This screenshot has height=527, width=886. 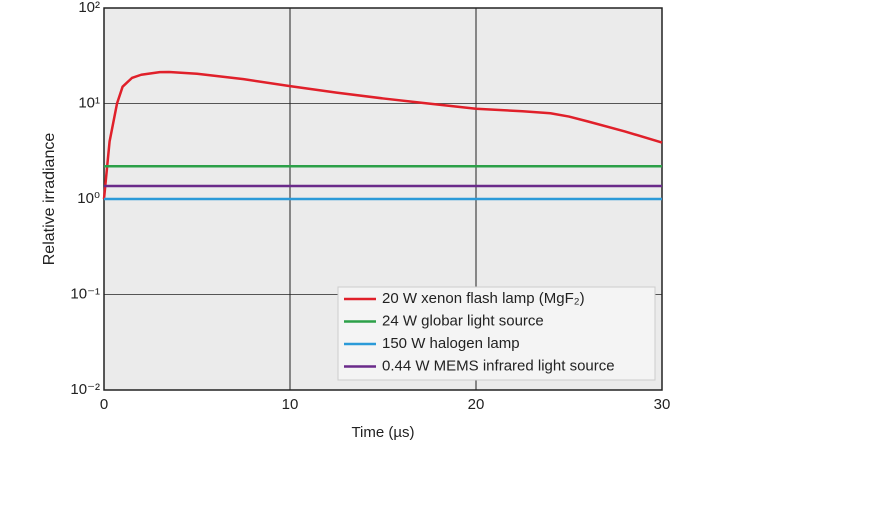 I want to click on x-tick-label: 10, so click(x=290, y=404).